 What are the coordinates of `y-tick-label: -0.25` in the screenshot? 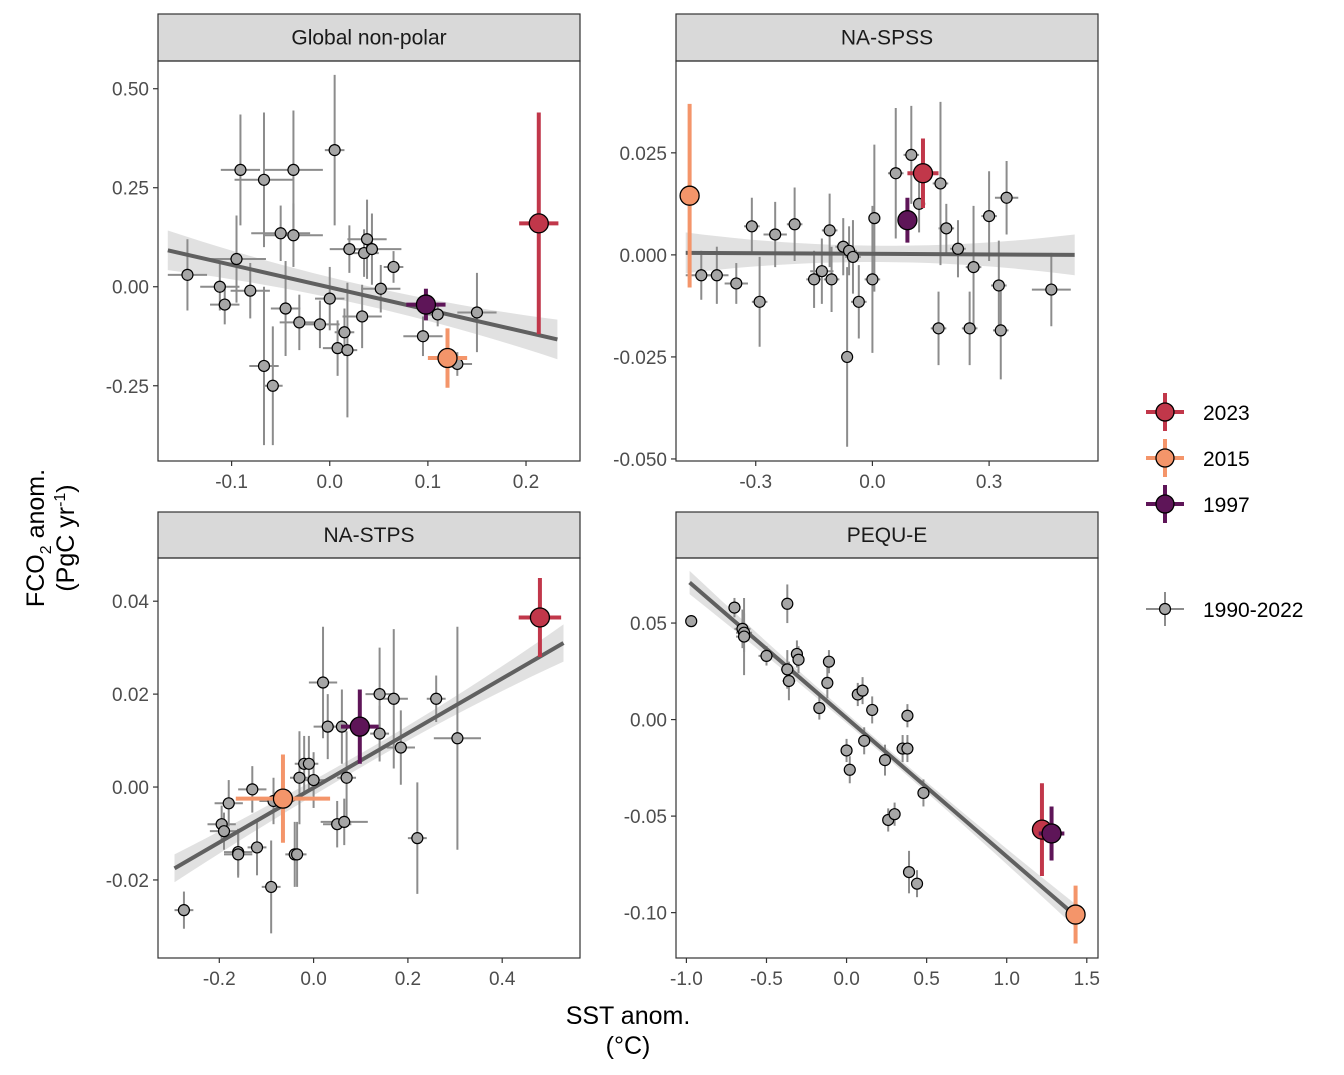 It's located at (127, 387).